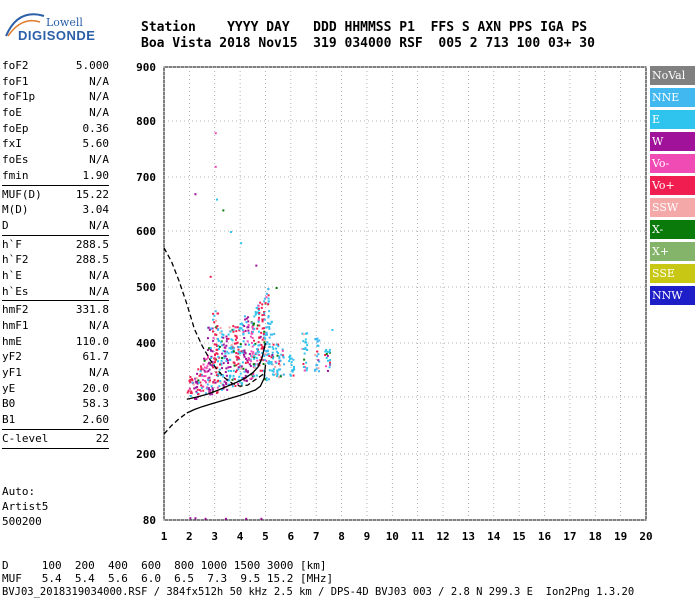 The height and width of the screenshot is (600, 700). What do you see at coordinates (595, 536) in the screenshot?
I see `x-tick-label: 18` at bounding box center [595, 536].